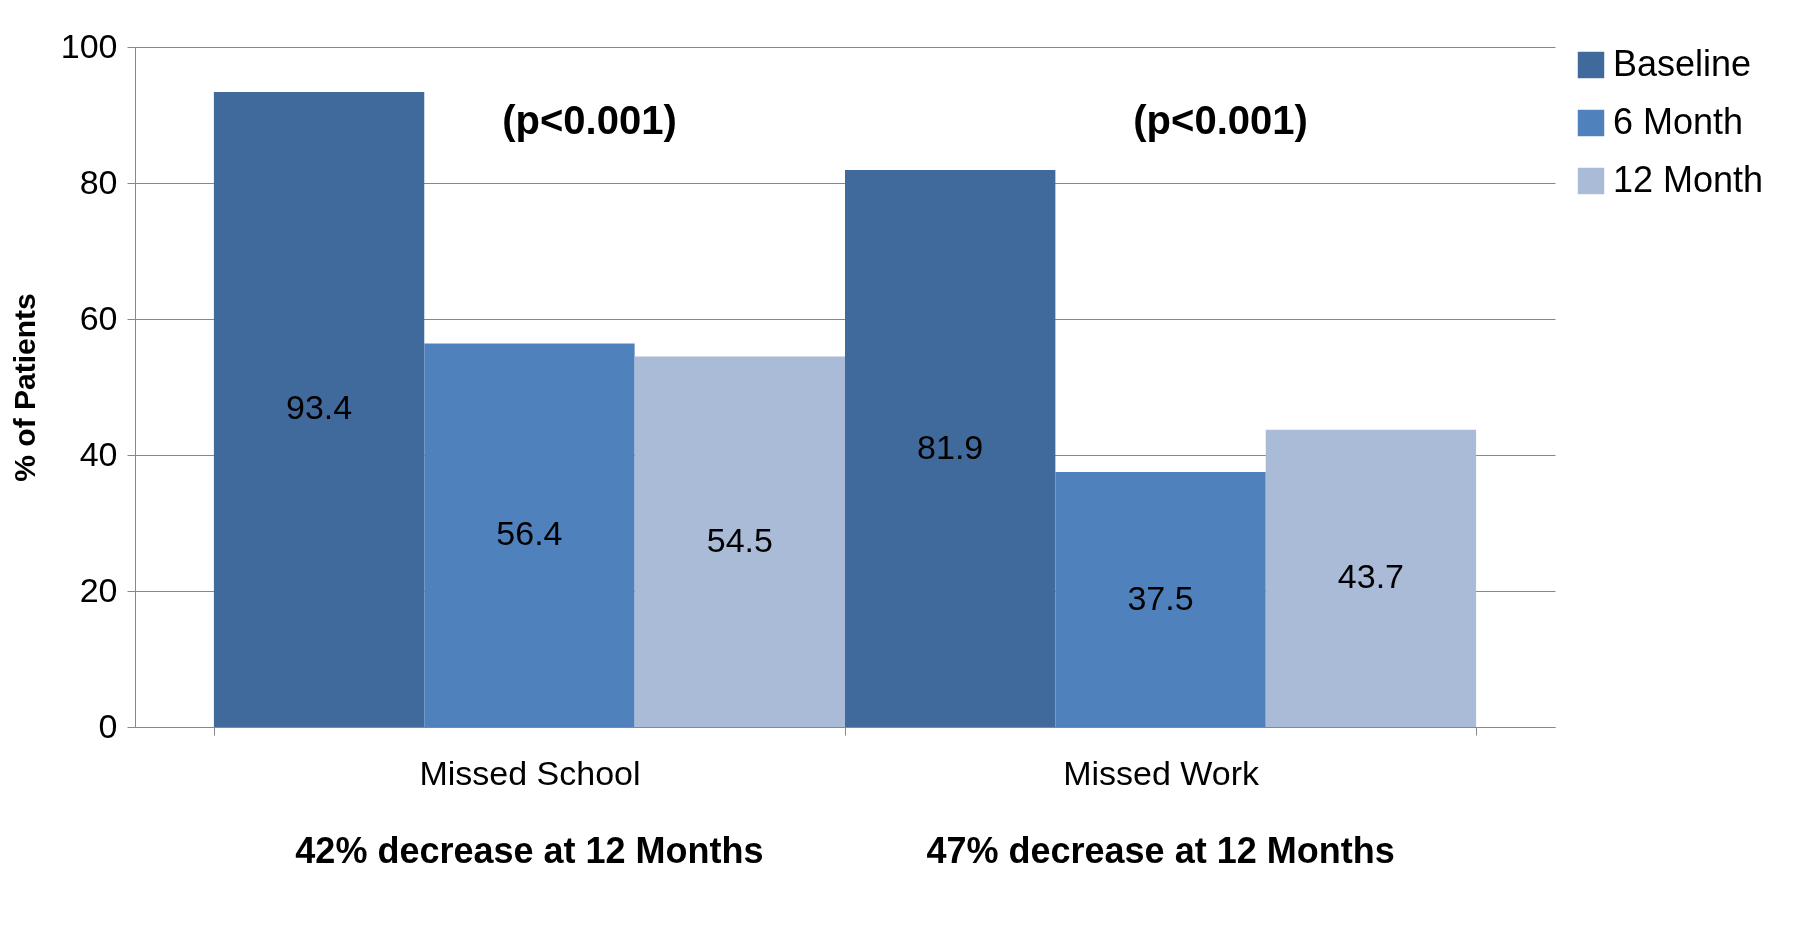 Image resolution: width=1794 pixels, height=943 pixels. I want to click on data-label: 43.7, so click(1371, 576).